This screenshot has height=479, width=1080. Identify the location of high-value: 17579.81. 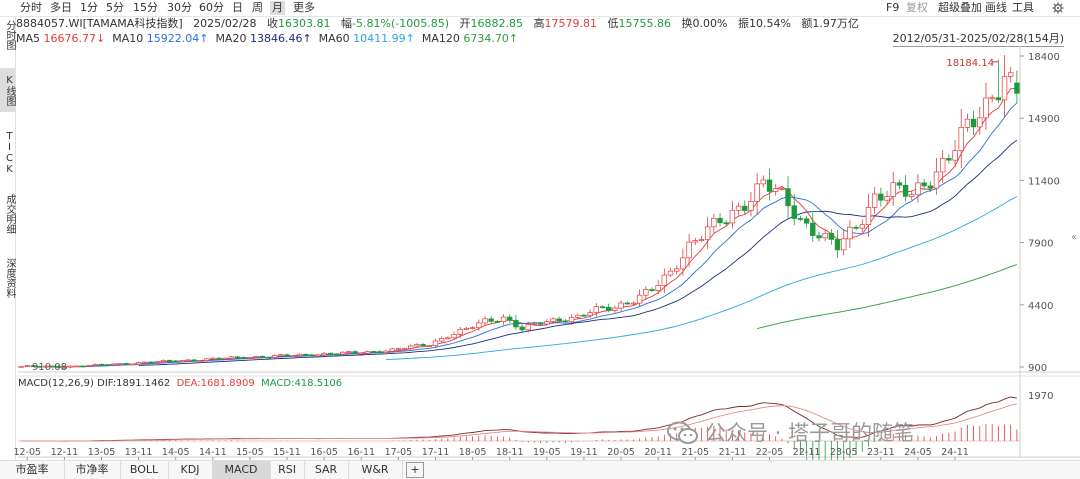
(571, 23).